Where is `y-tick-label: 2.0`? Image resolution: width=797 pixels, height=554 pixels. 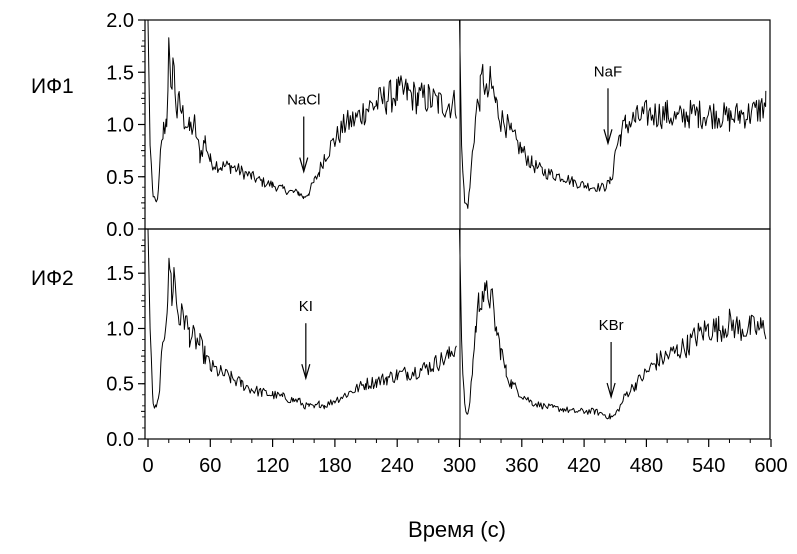 y-tick-label: 2.0 is located at coordinates (120, 21).